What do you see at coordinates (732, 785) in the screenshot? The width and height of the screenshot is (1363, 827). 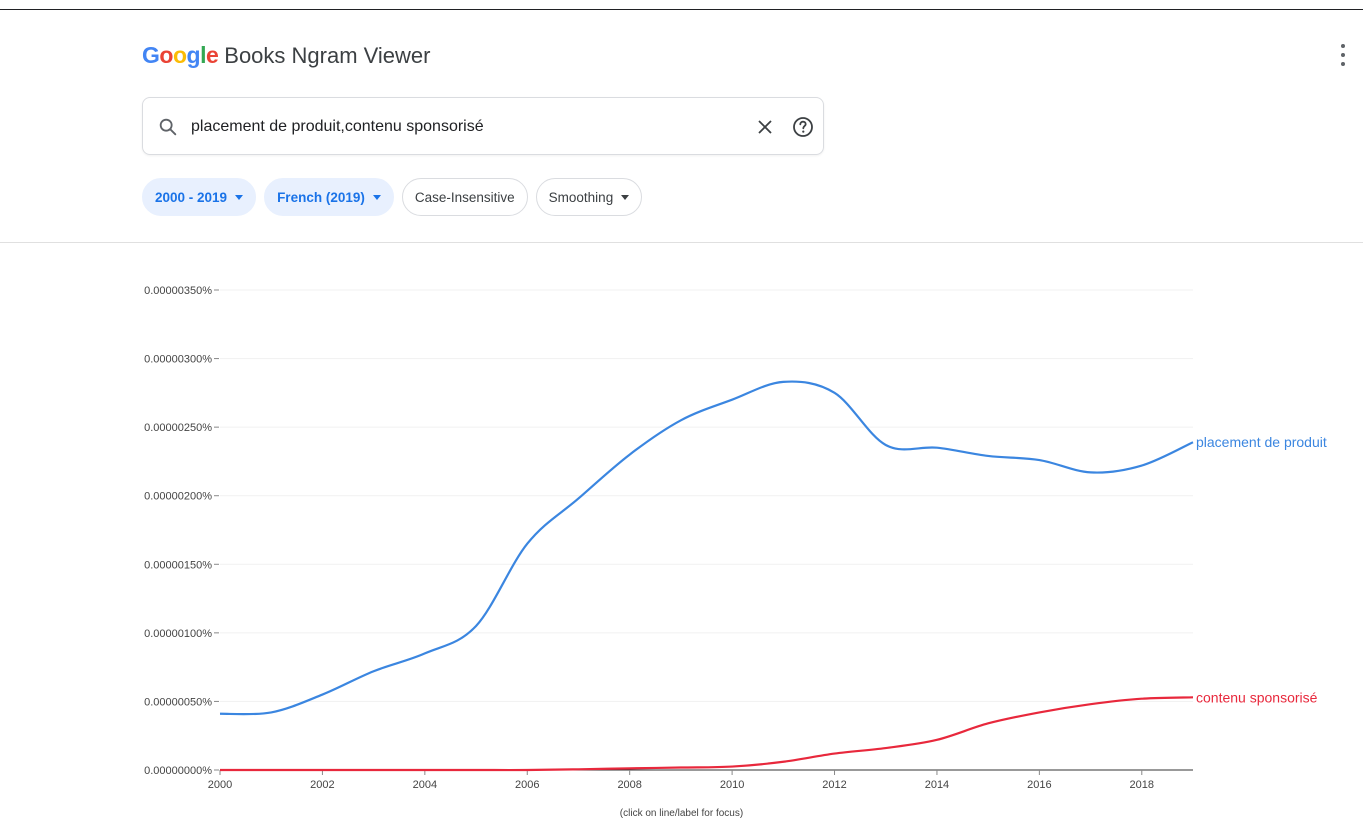 I see `x-tick-label: 2010` at bounding box center [732, 785].